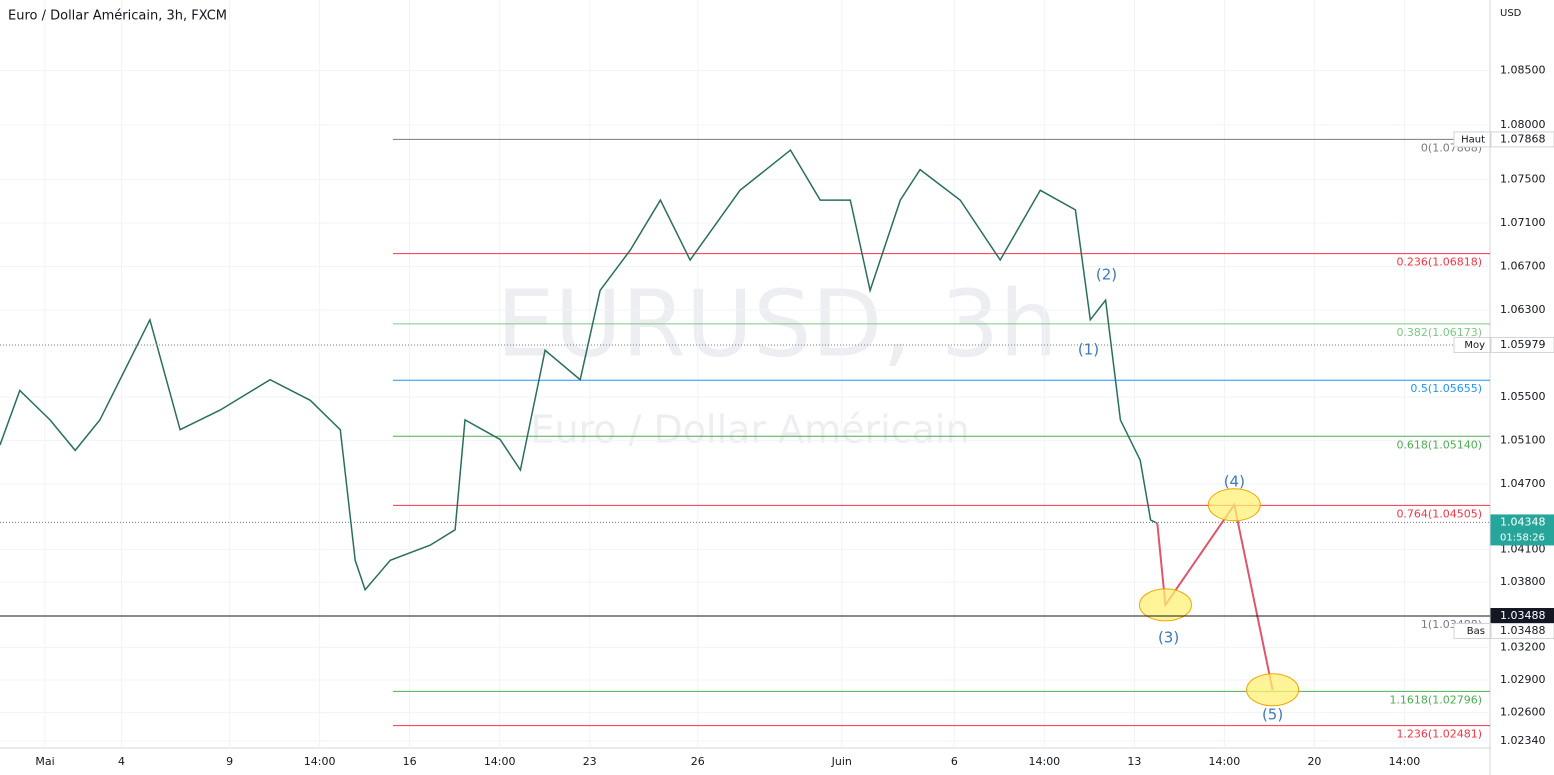 The width and height of the screenshot is (1554, 775). I want to click on countdown: 01:58:26, so click(1522, 537).